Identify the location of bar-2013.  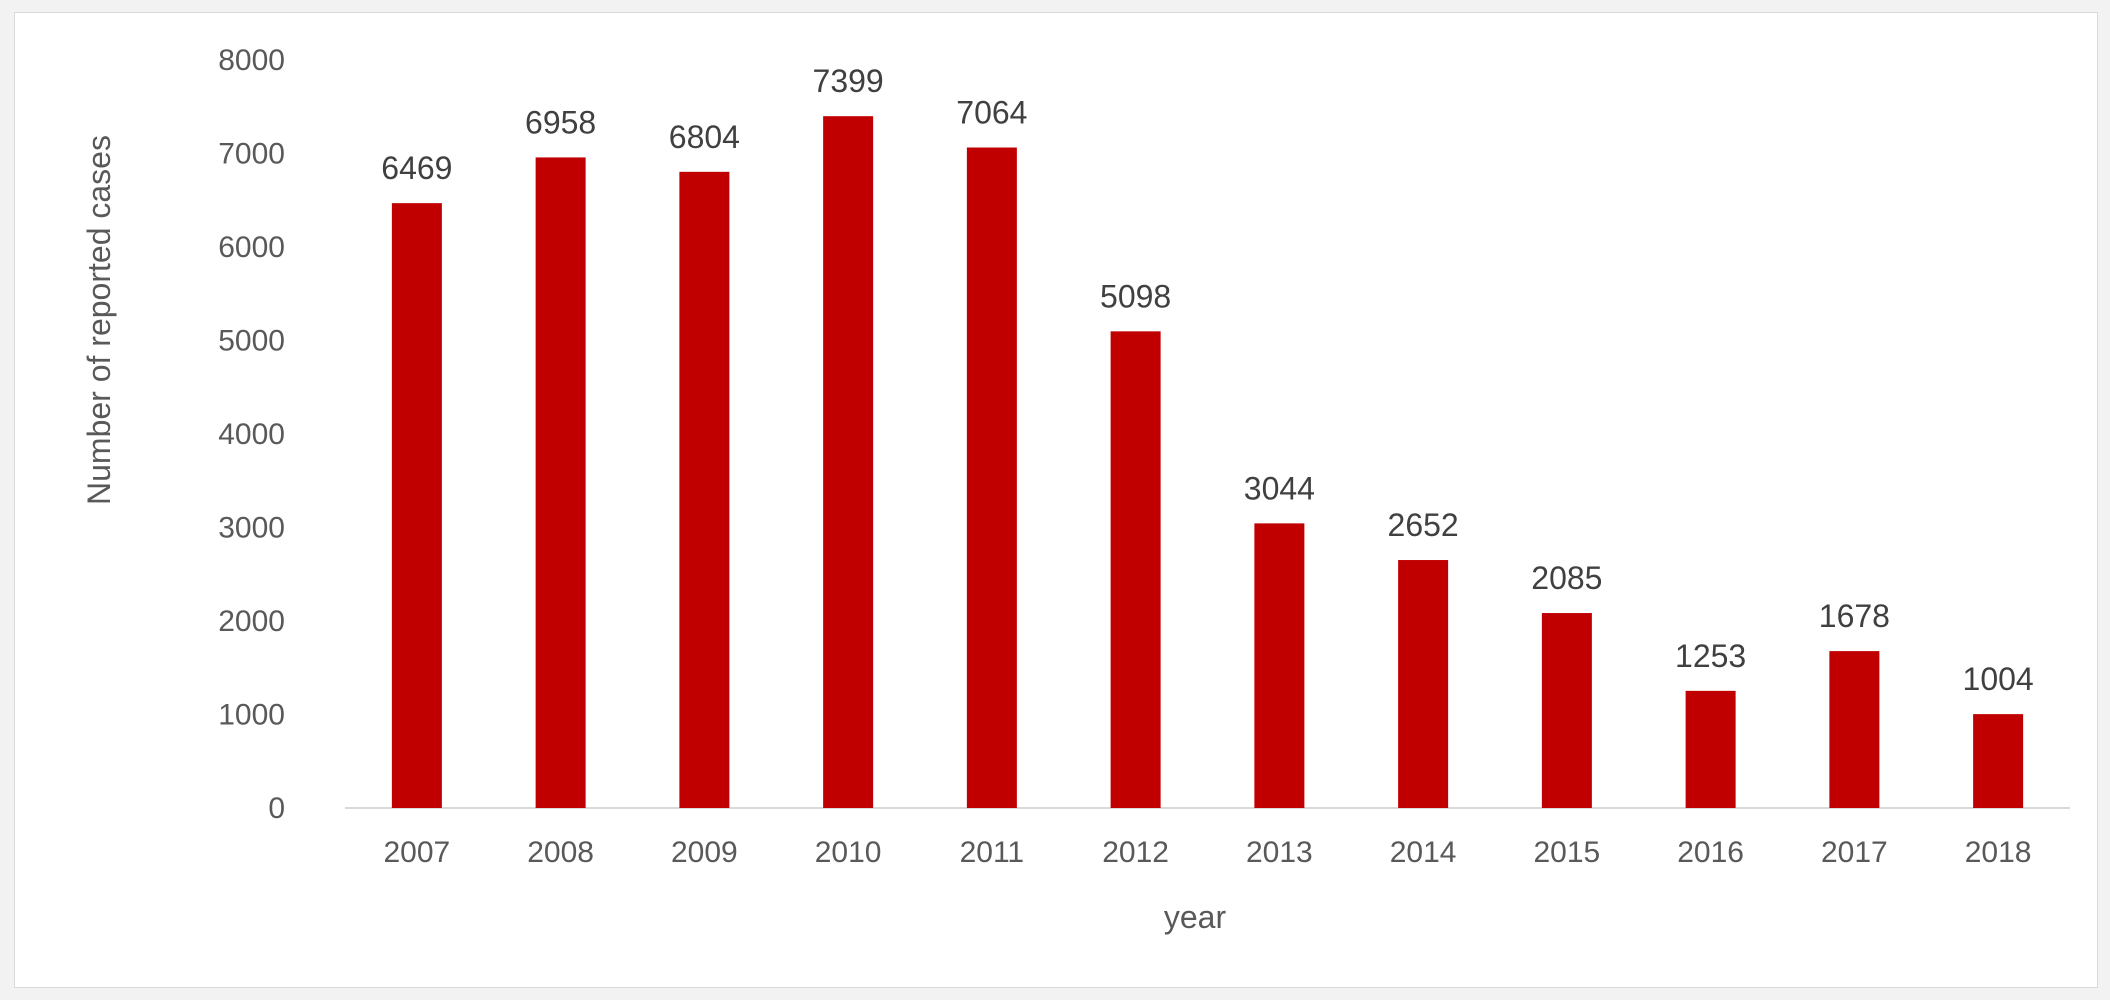
(1279, 665).